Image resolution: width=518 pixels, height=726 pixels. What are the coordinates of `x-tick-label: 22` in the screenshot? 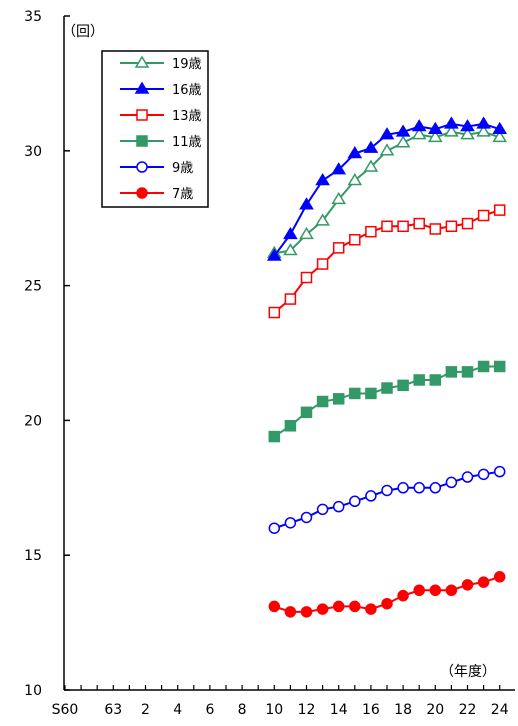 It's located at (468, 710).